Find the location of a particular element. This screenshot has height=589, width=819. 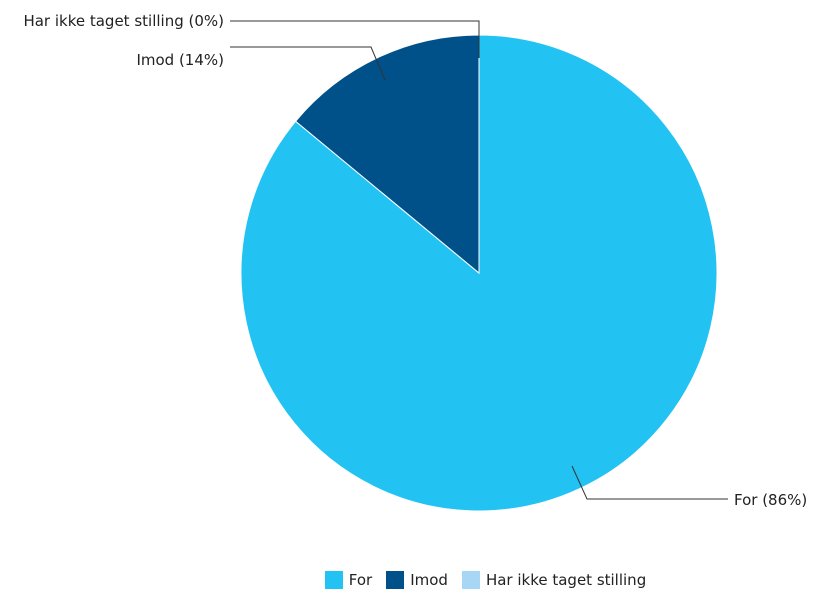

legend-swatch-for is located at coordinates (333, 579).